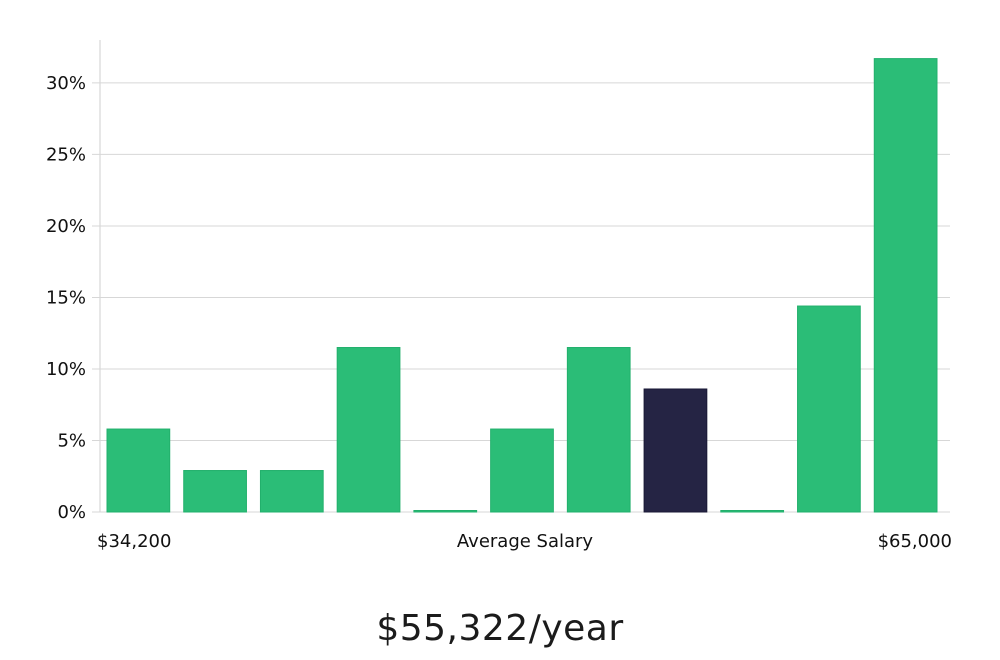 The height and width of the screenshot is (660, 1000). What do you see at coordinates (66, 297) in the screenshot?
I see `y-tick-label: 15%` at bounding box center [66, 297].